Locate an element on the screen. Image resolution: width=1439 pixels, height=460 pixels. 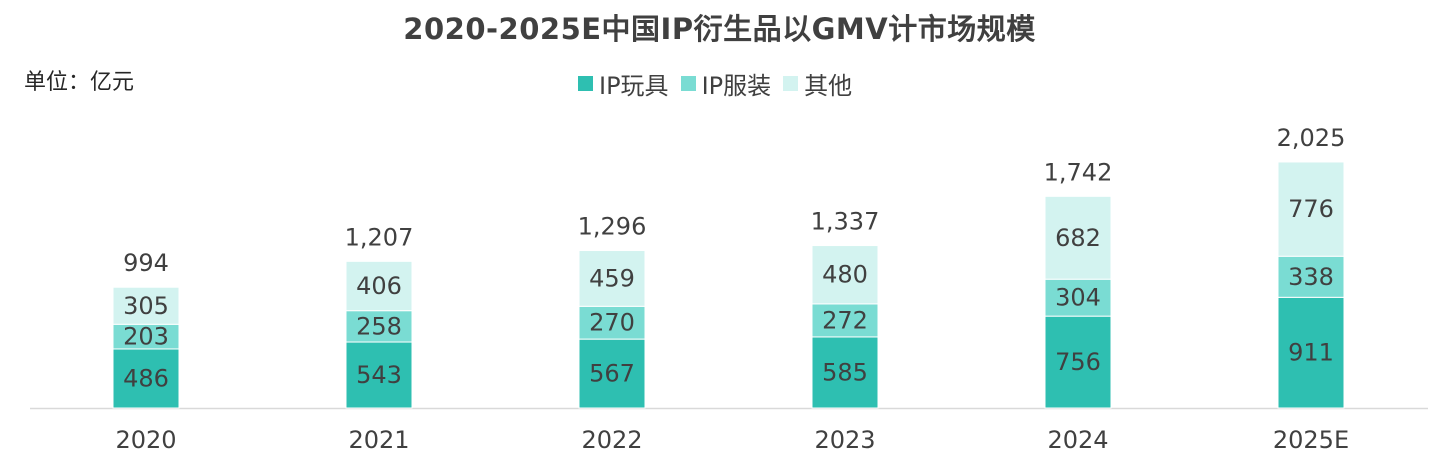
bar-segment-ip-toys-2020 is located at coordinates (146, 378).